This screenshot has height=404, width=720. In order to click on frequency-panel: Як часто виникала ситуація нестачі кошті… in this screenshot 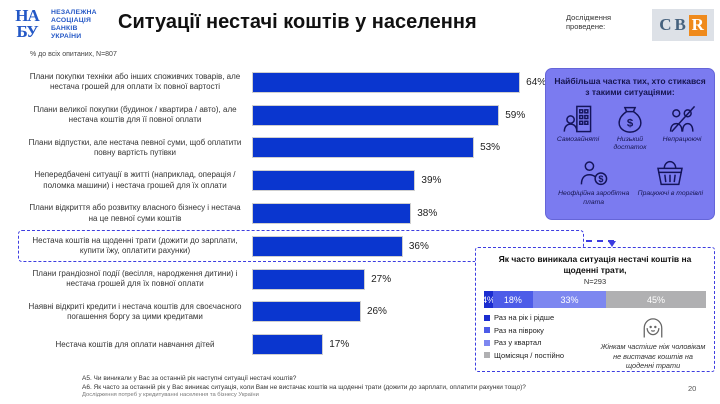, I will do `click(595, 309)`.